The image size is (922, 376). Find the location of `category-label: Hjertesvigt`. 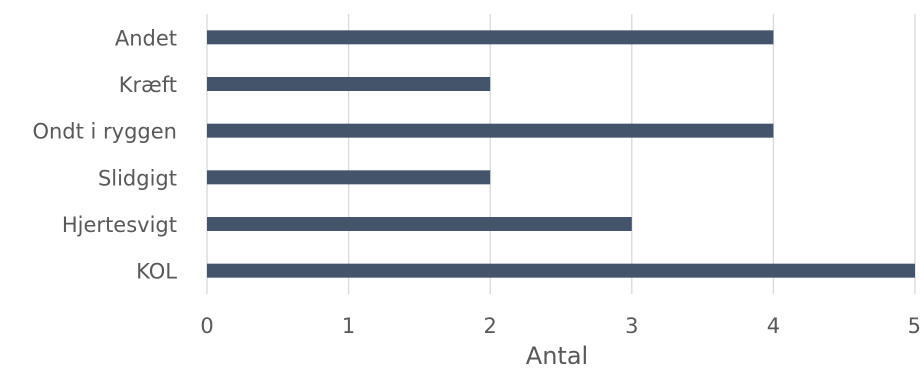

category-label: Hjertesvigt is located at coordinates (119, 225).